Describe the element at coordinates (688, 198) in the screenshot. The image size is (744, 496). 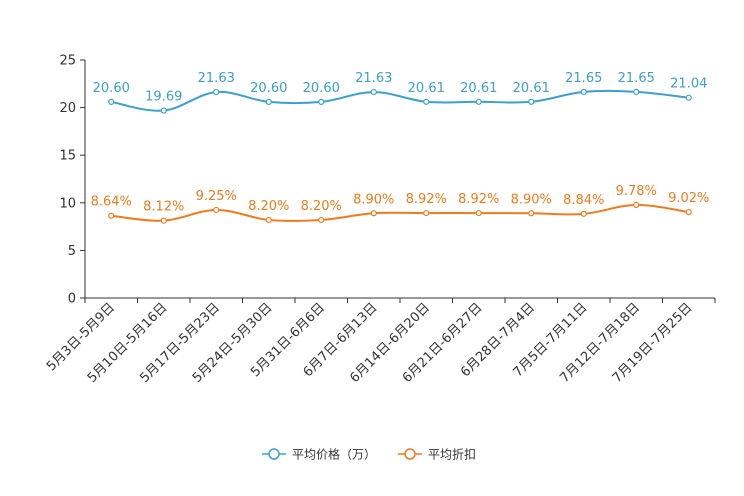
I see `data-label: 9.02%` at that location.